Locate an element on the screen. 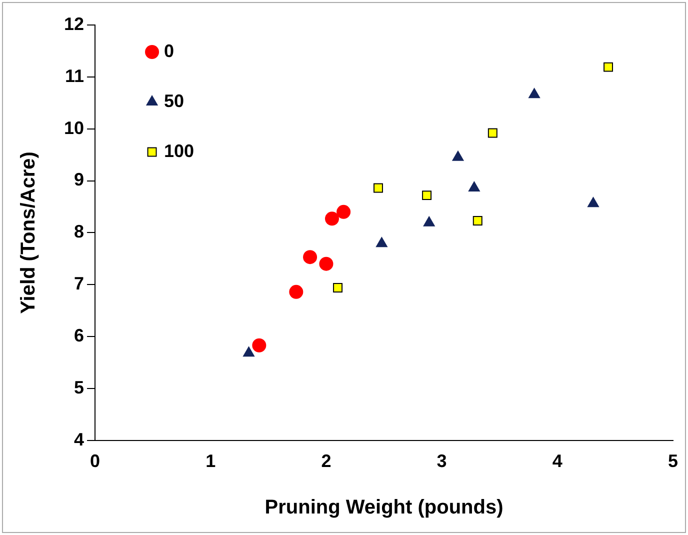  legend-label: 0 is located at coordinates (169, 50).